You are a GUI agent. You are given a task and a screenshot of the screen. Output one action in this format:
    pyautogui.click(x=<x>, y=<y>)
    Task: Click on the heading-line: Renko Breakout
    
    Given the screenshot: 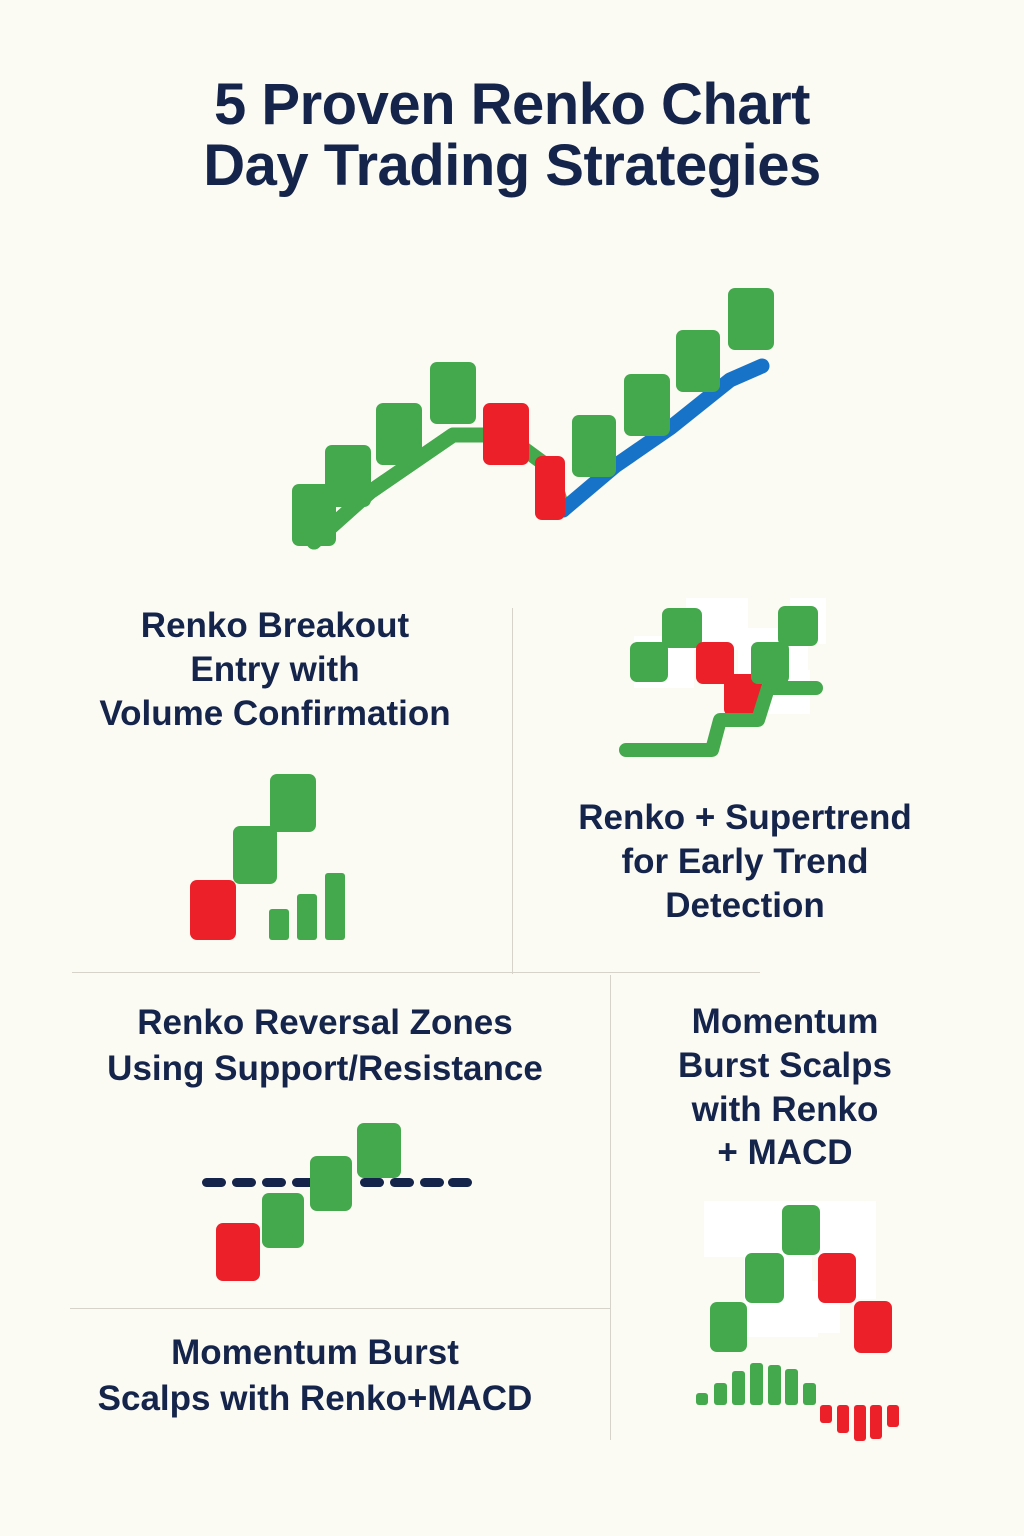 What is the action you would take?
    pyautogui.click(x=275, y=625)
    